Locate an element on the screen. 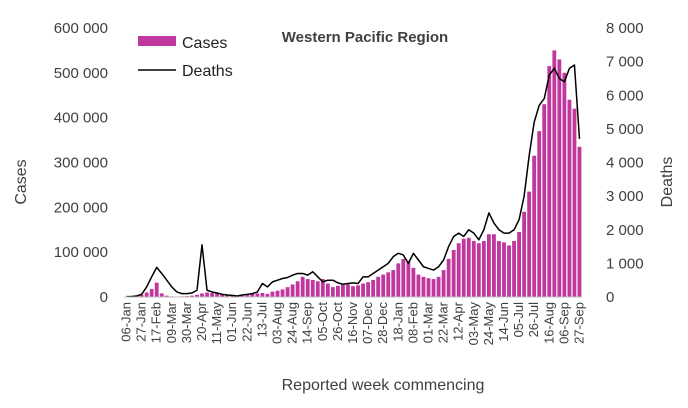  x-tick-label: 28-Dec is located at coordinates (382, 323).